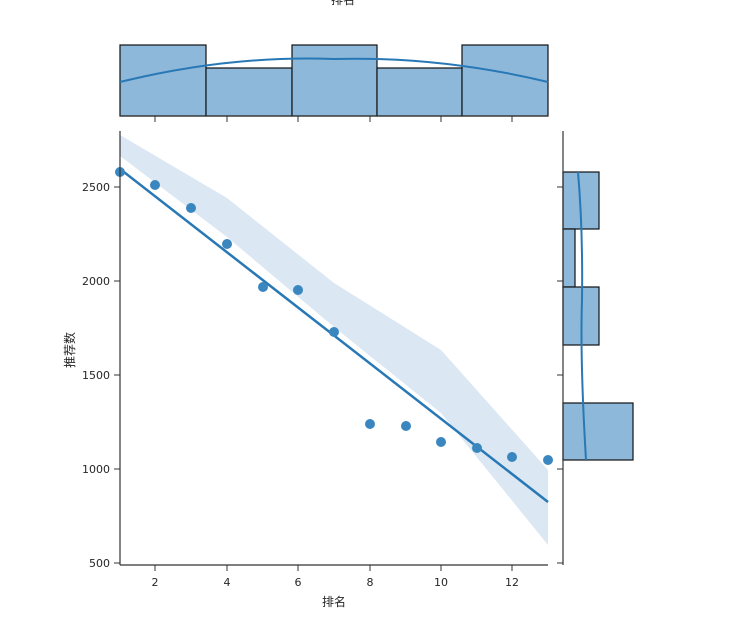  Describe the element at coordinates (96, 281) in the screenshot. I see `svg-text: 2000` at that location.